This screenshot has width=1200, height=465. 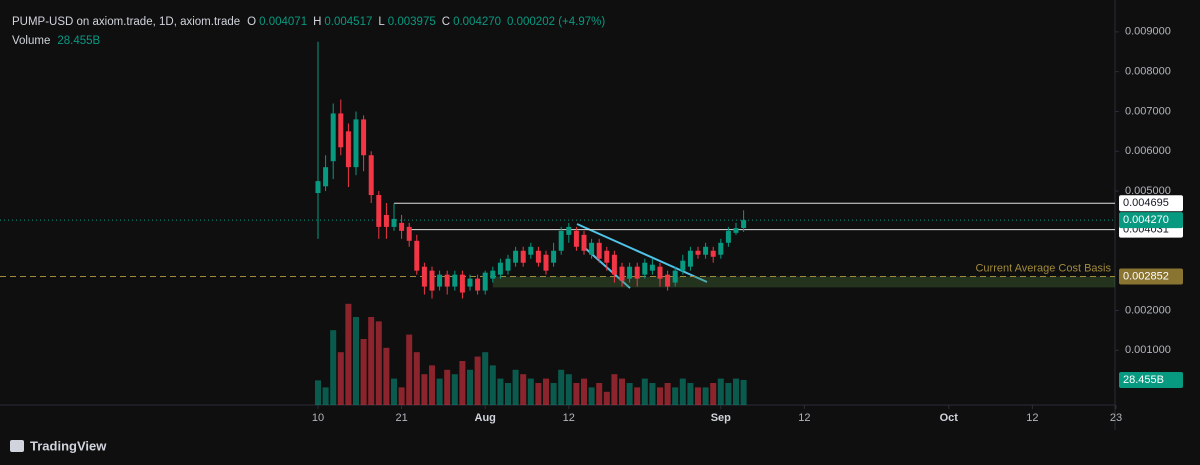 What do you see at coordinates (803, 282) in the screenshot?
I see `zone` at bounding box center [803, 282].